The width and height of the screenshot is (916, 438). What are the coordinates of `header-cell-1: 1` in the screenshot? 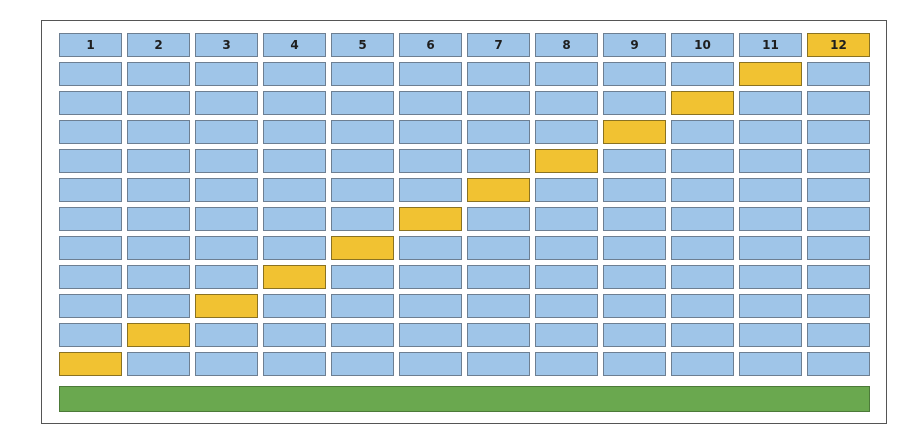 It's located at (90, 45).